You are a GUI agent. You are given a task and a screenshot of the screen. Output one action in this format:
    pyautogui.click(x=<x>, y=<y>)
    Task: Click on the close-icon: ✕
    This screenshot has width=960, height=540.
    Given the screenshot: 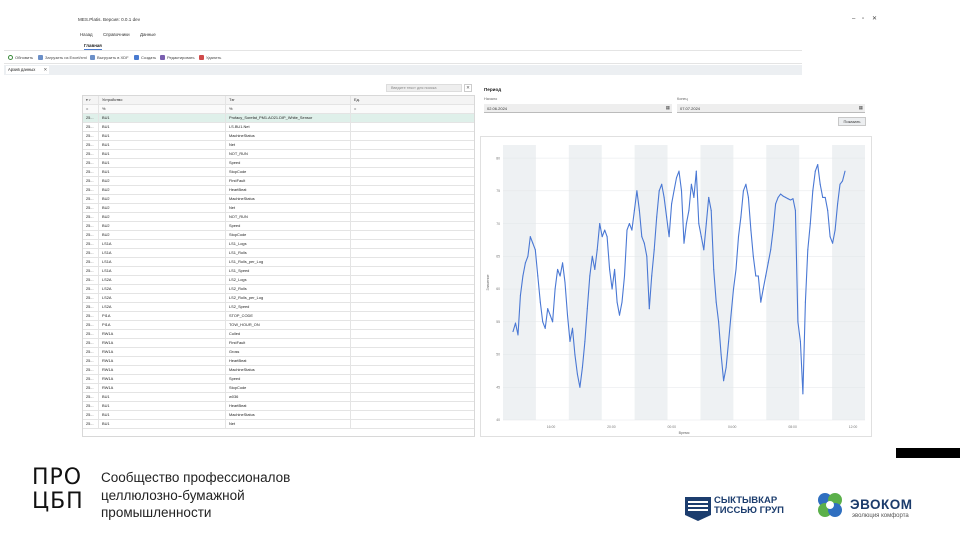 What is the action you would take?
    pyautogui.click(x=875, y=19)
    